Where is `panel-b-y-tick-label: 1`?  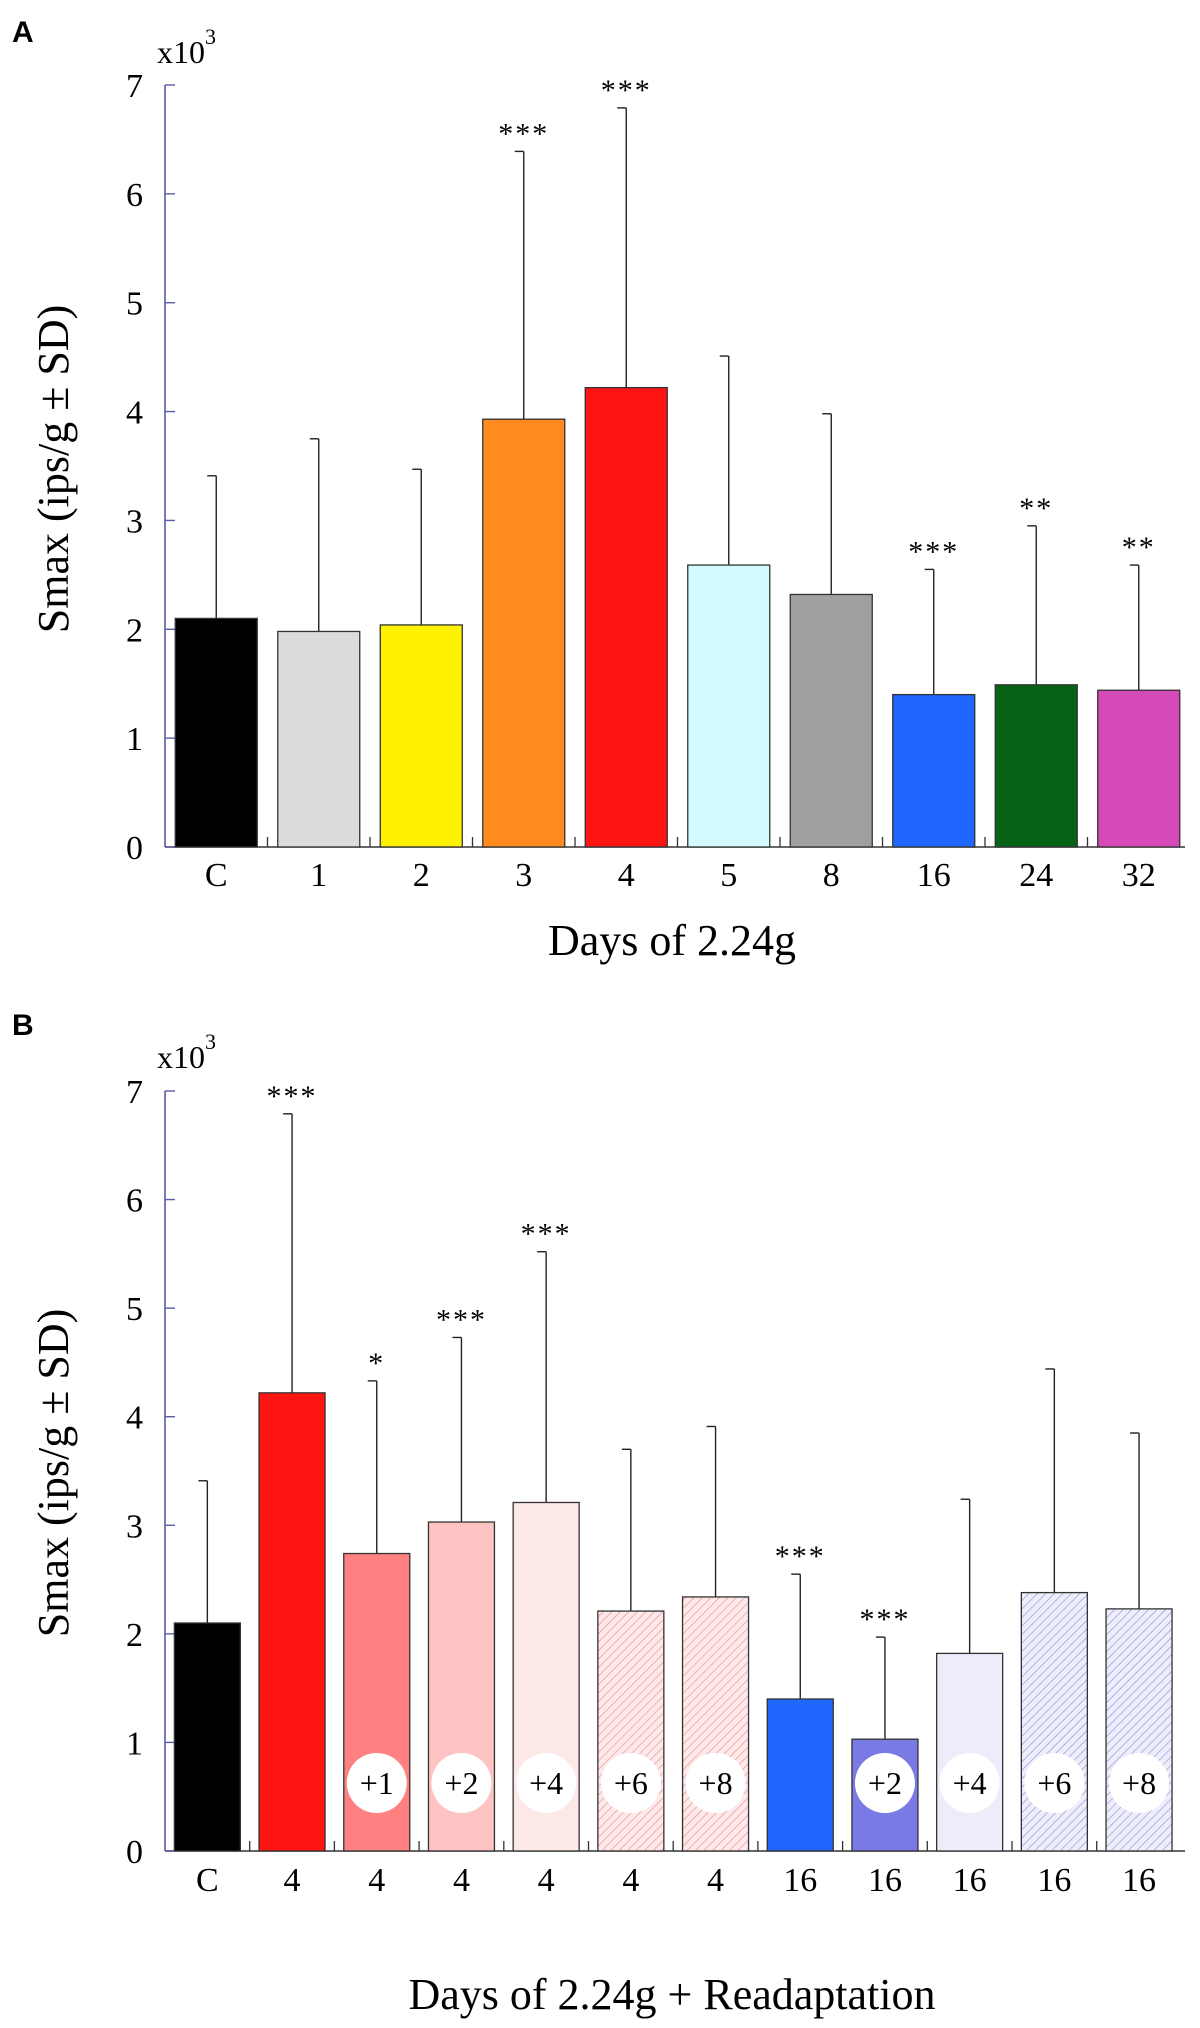
panel-b-y-tick-label: 1 is located at coordinates (134, 1743).